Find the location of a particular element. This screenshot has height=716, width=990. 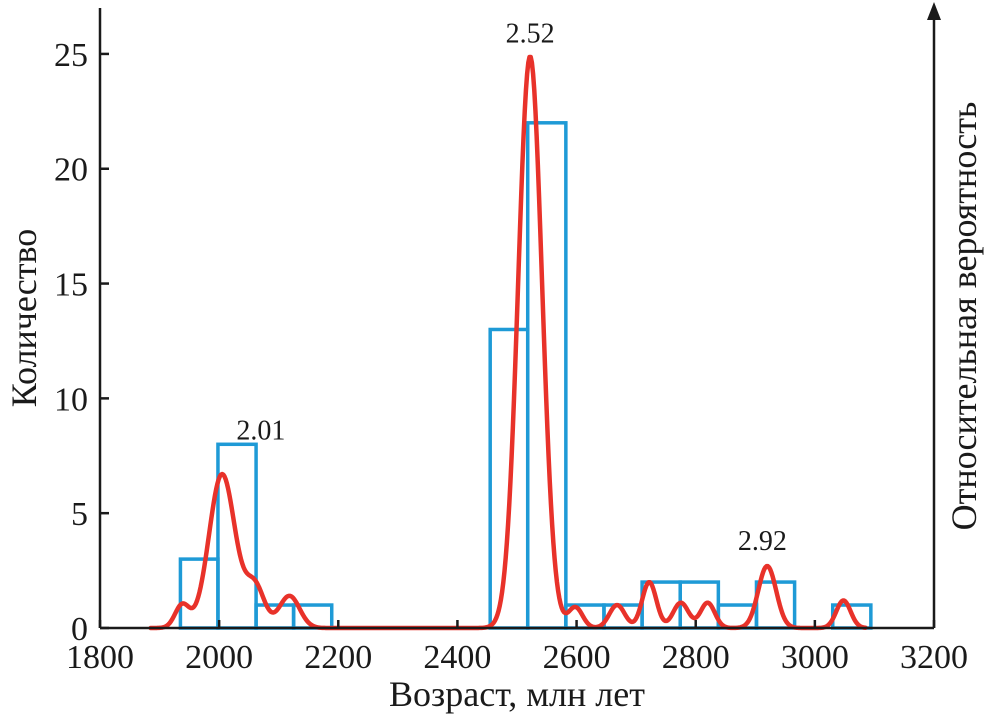

x-tick-label-5: 2800 is located at coordinates (696, 657).